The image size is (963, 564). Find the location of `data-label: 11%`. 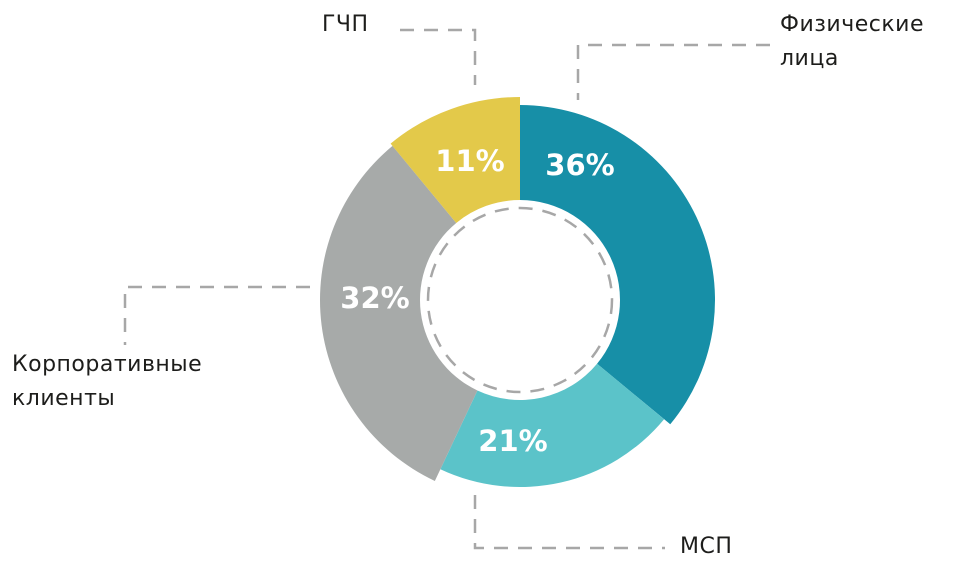

data-label: 11% is located at coordinates (469, 161).